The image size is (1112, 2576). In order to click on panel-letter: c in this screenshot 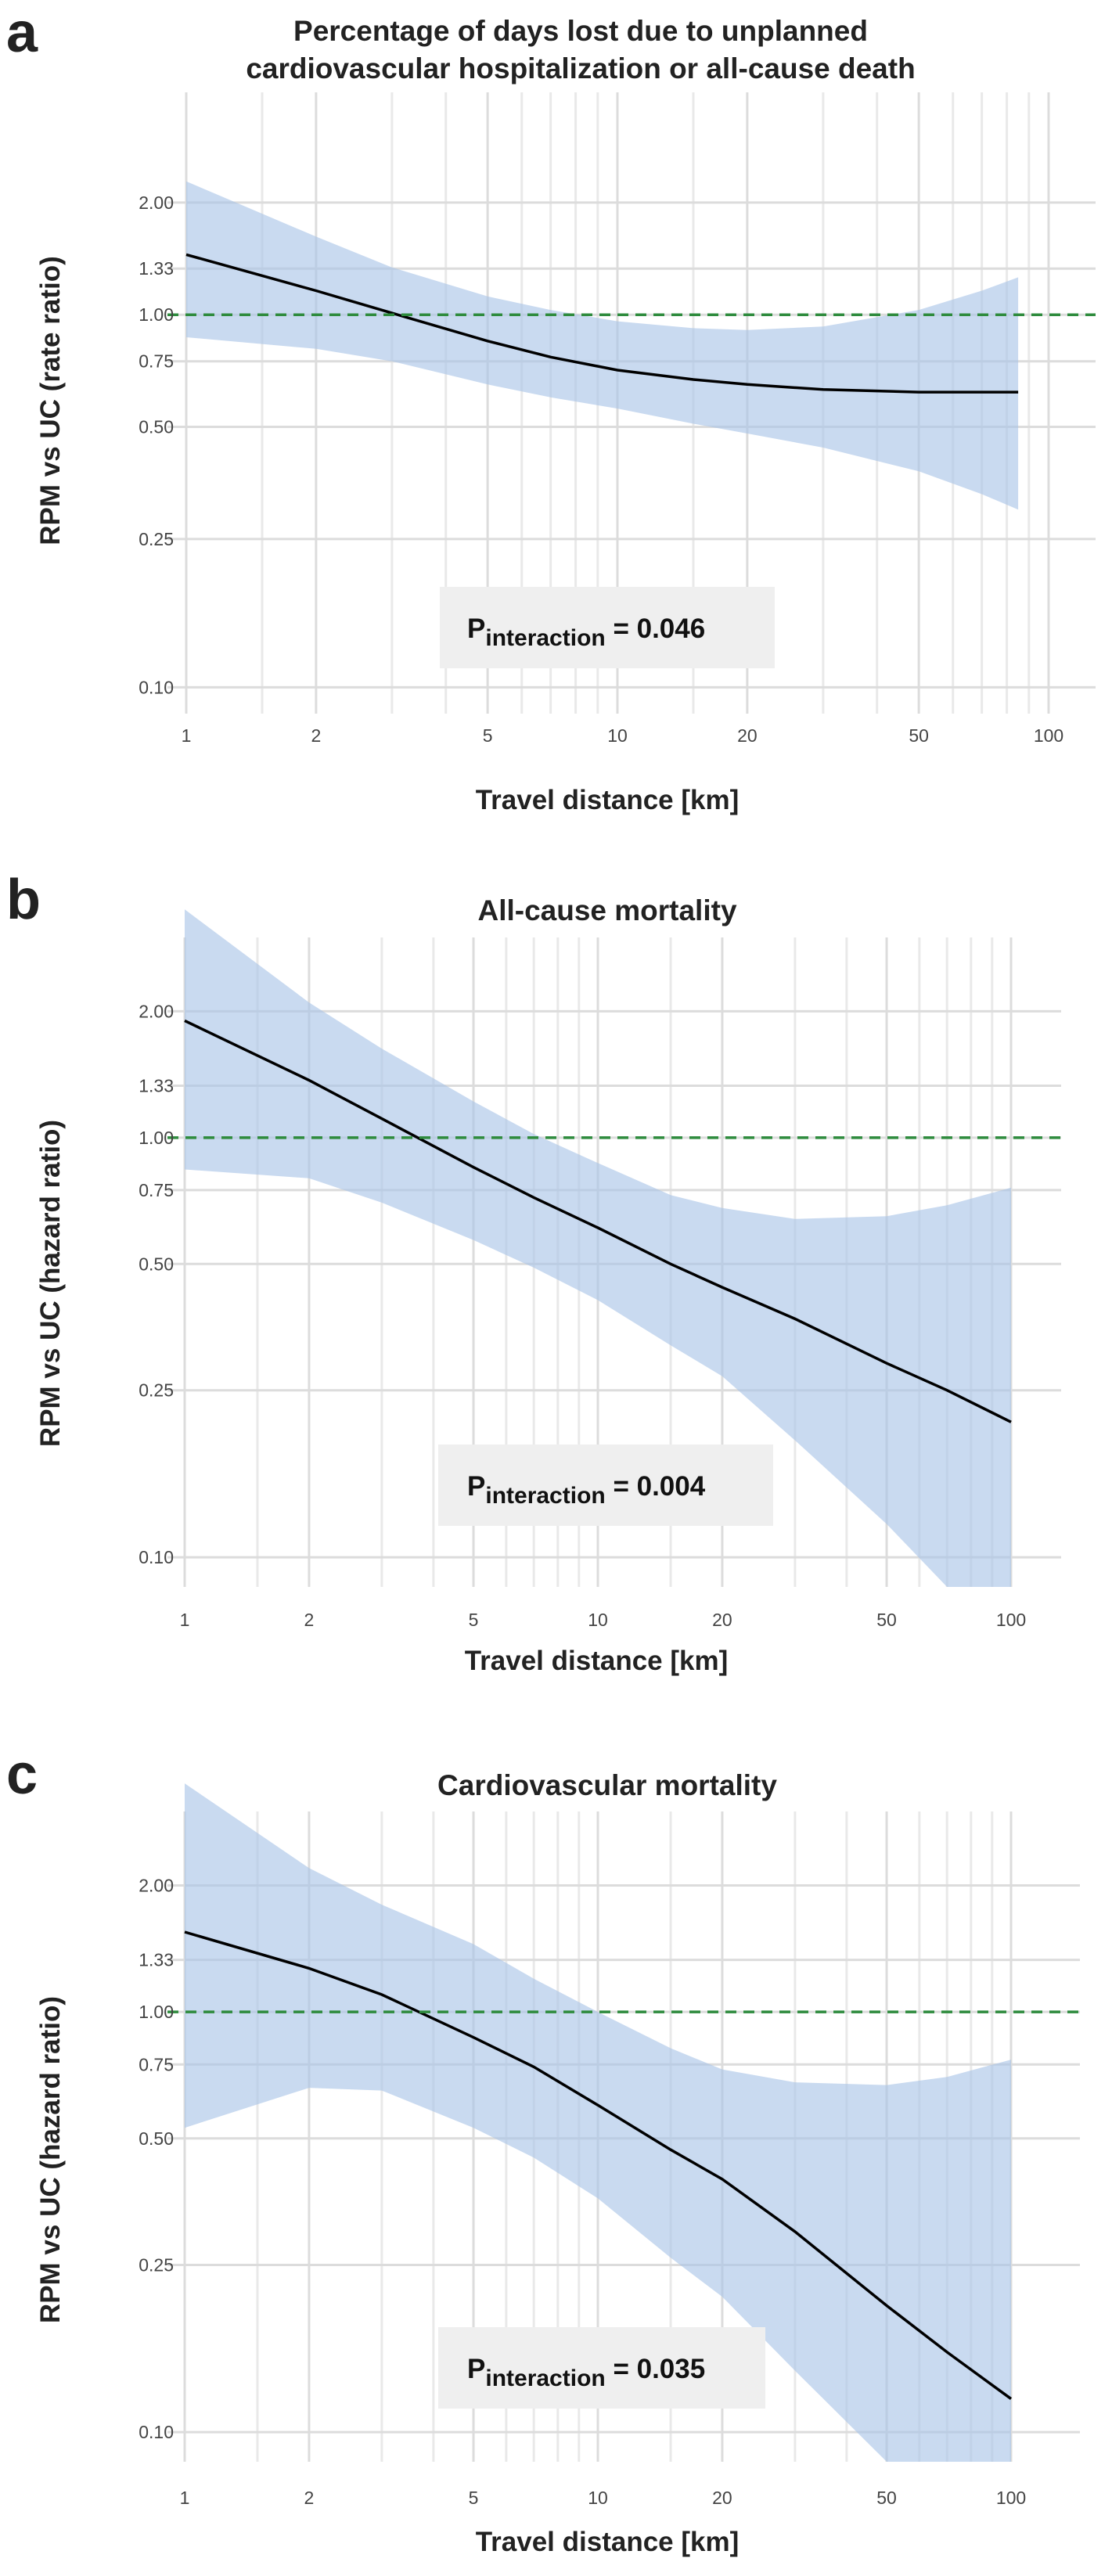, I will do `click(22, 1774)`.